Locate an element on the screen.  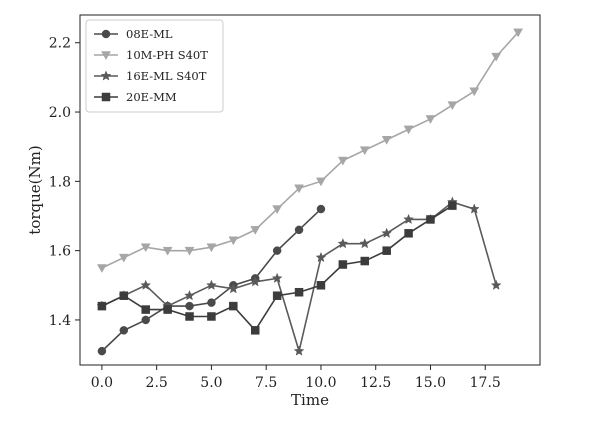
legend-label: 16E-ML S40T is located at coordinates (166, 76).